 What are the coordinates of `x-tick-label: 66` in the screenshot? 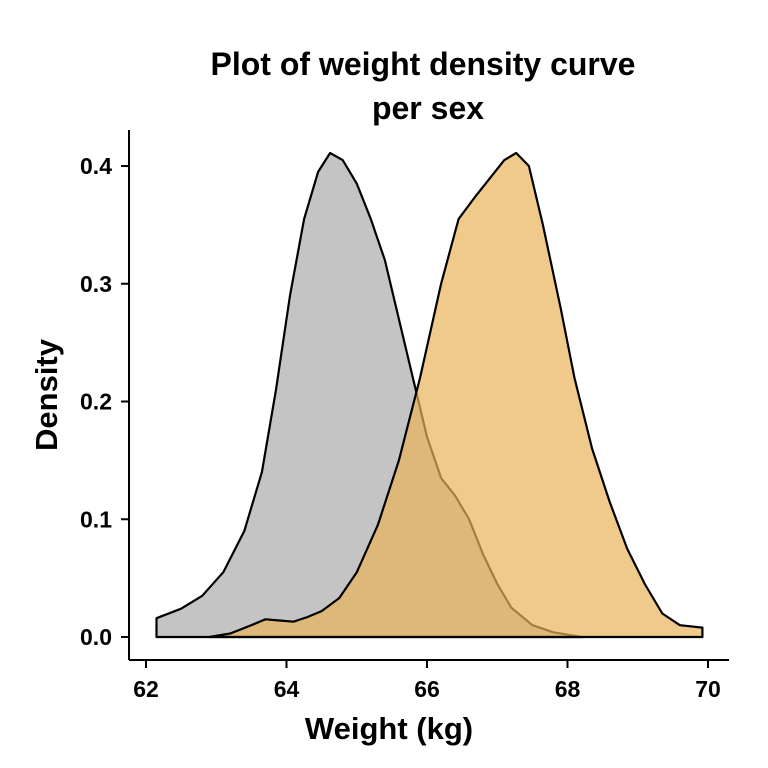 It's located at (427, 689).